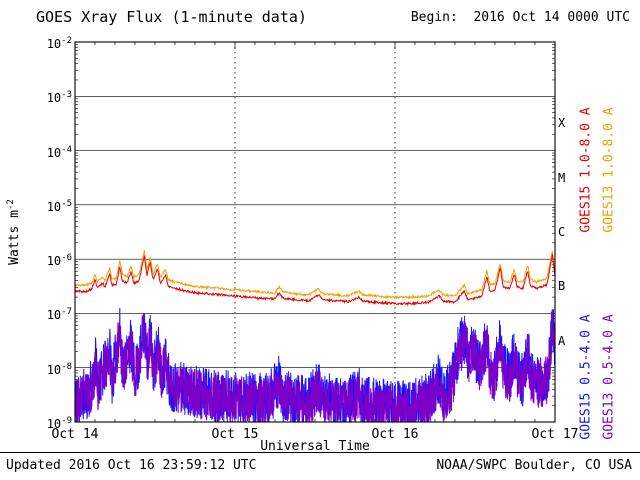  I want to click on flare-class-b: B, so click(562, 286).